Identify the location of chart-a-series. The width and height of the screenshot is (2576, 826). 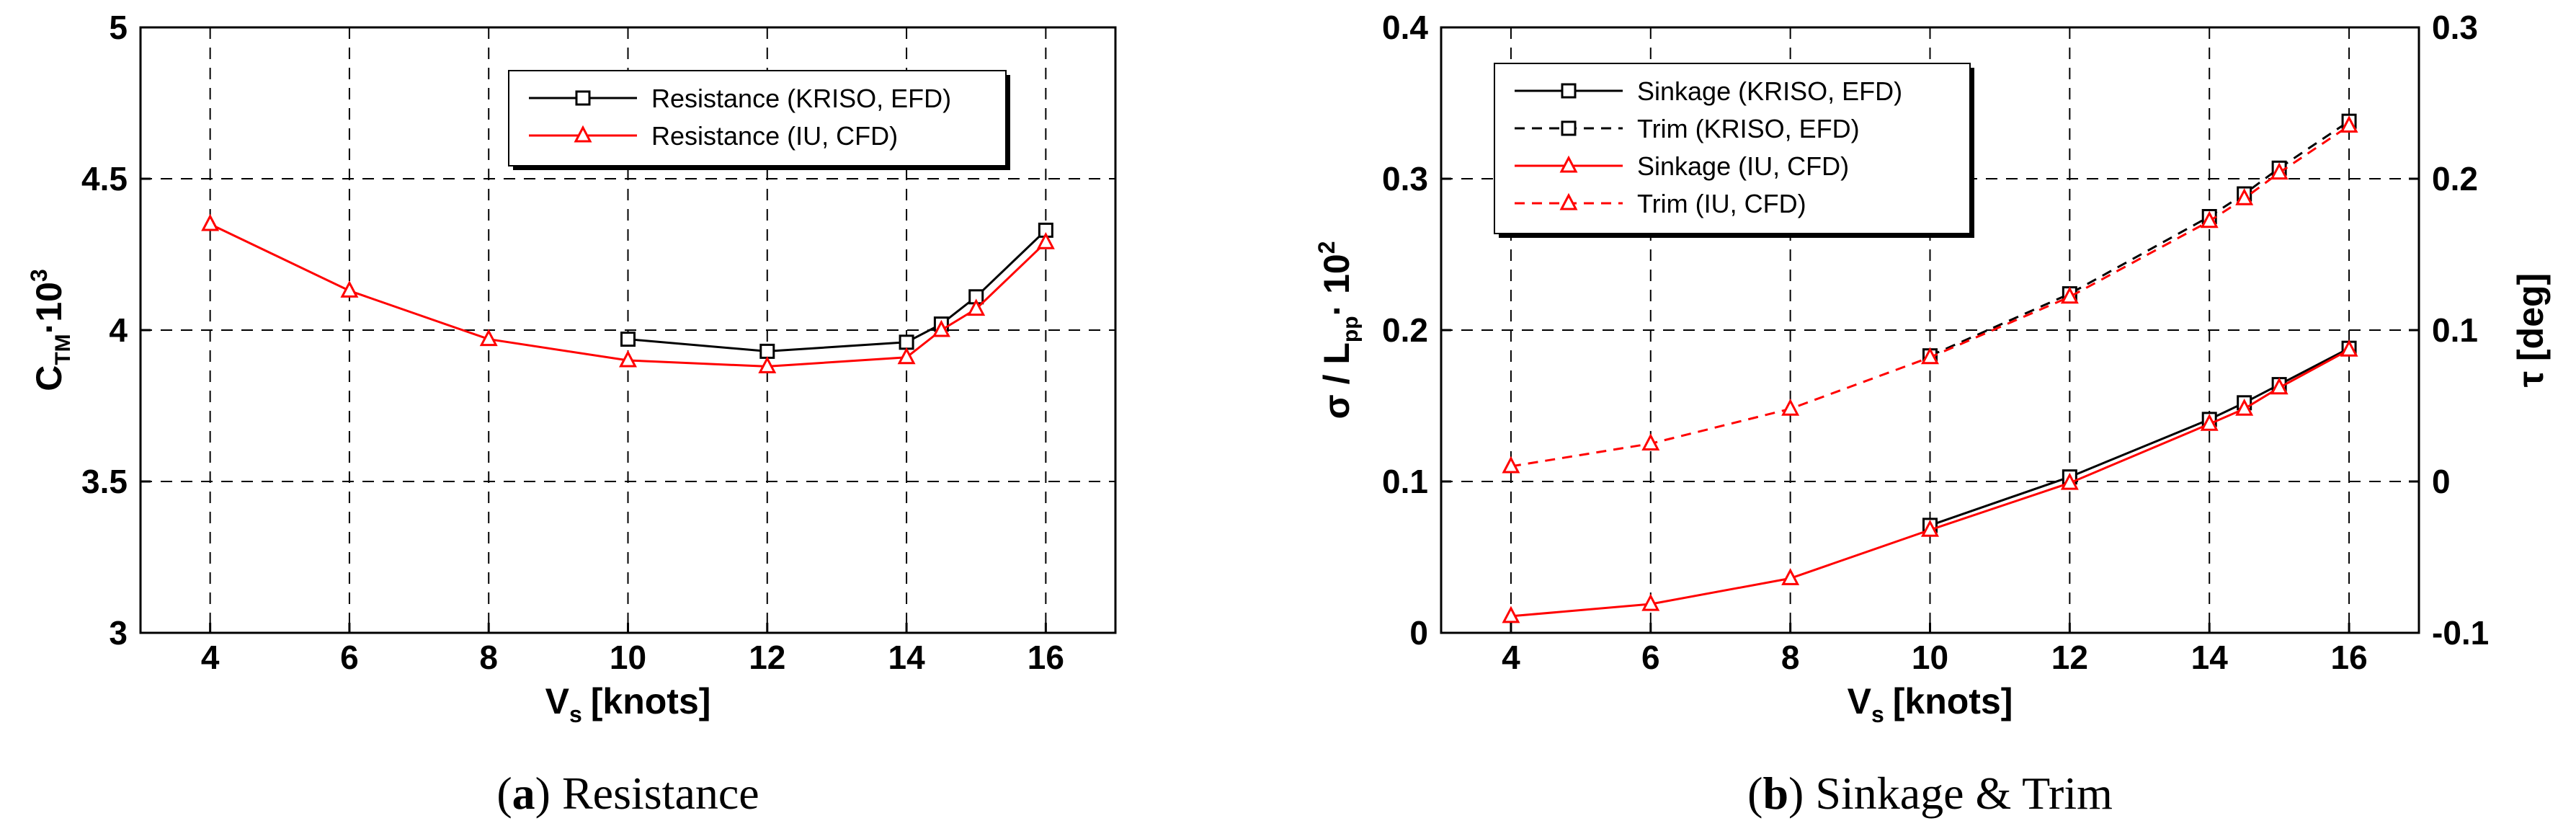
(628, 293).